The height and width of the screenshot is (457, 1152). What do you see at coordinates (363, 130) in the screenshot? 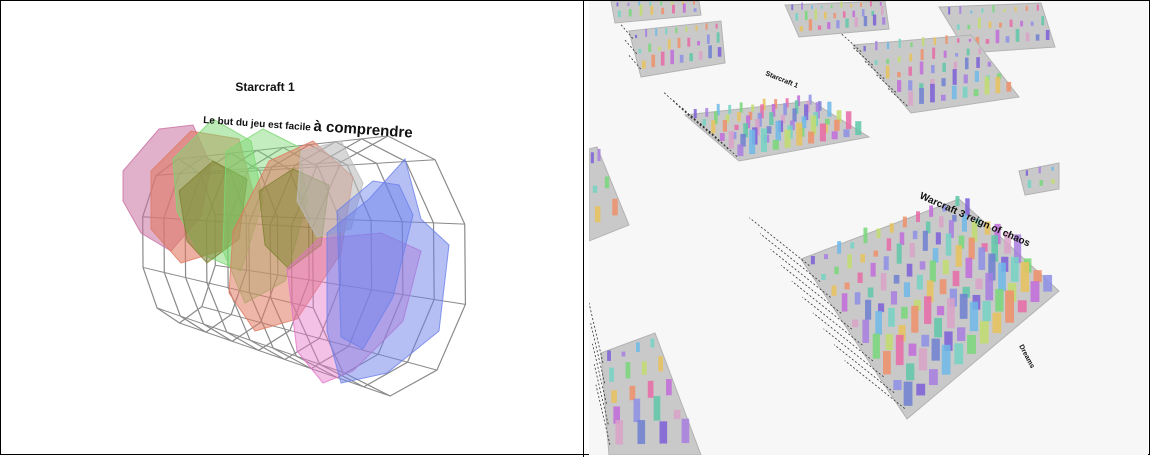
I see `question-label-suffix: à comprendre` at bounding box center [363, 130].